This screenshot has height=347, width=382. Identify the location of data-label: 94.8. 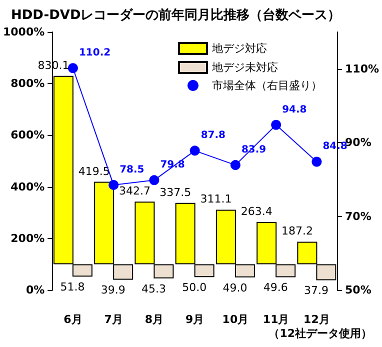
(294, 110).